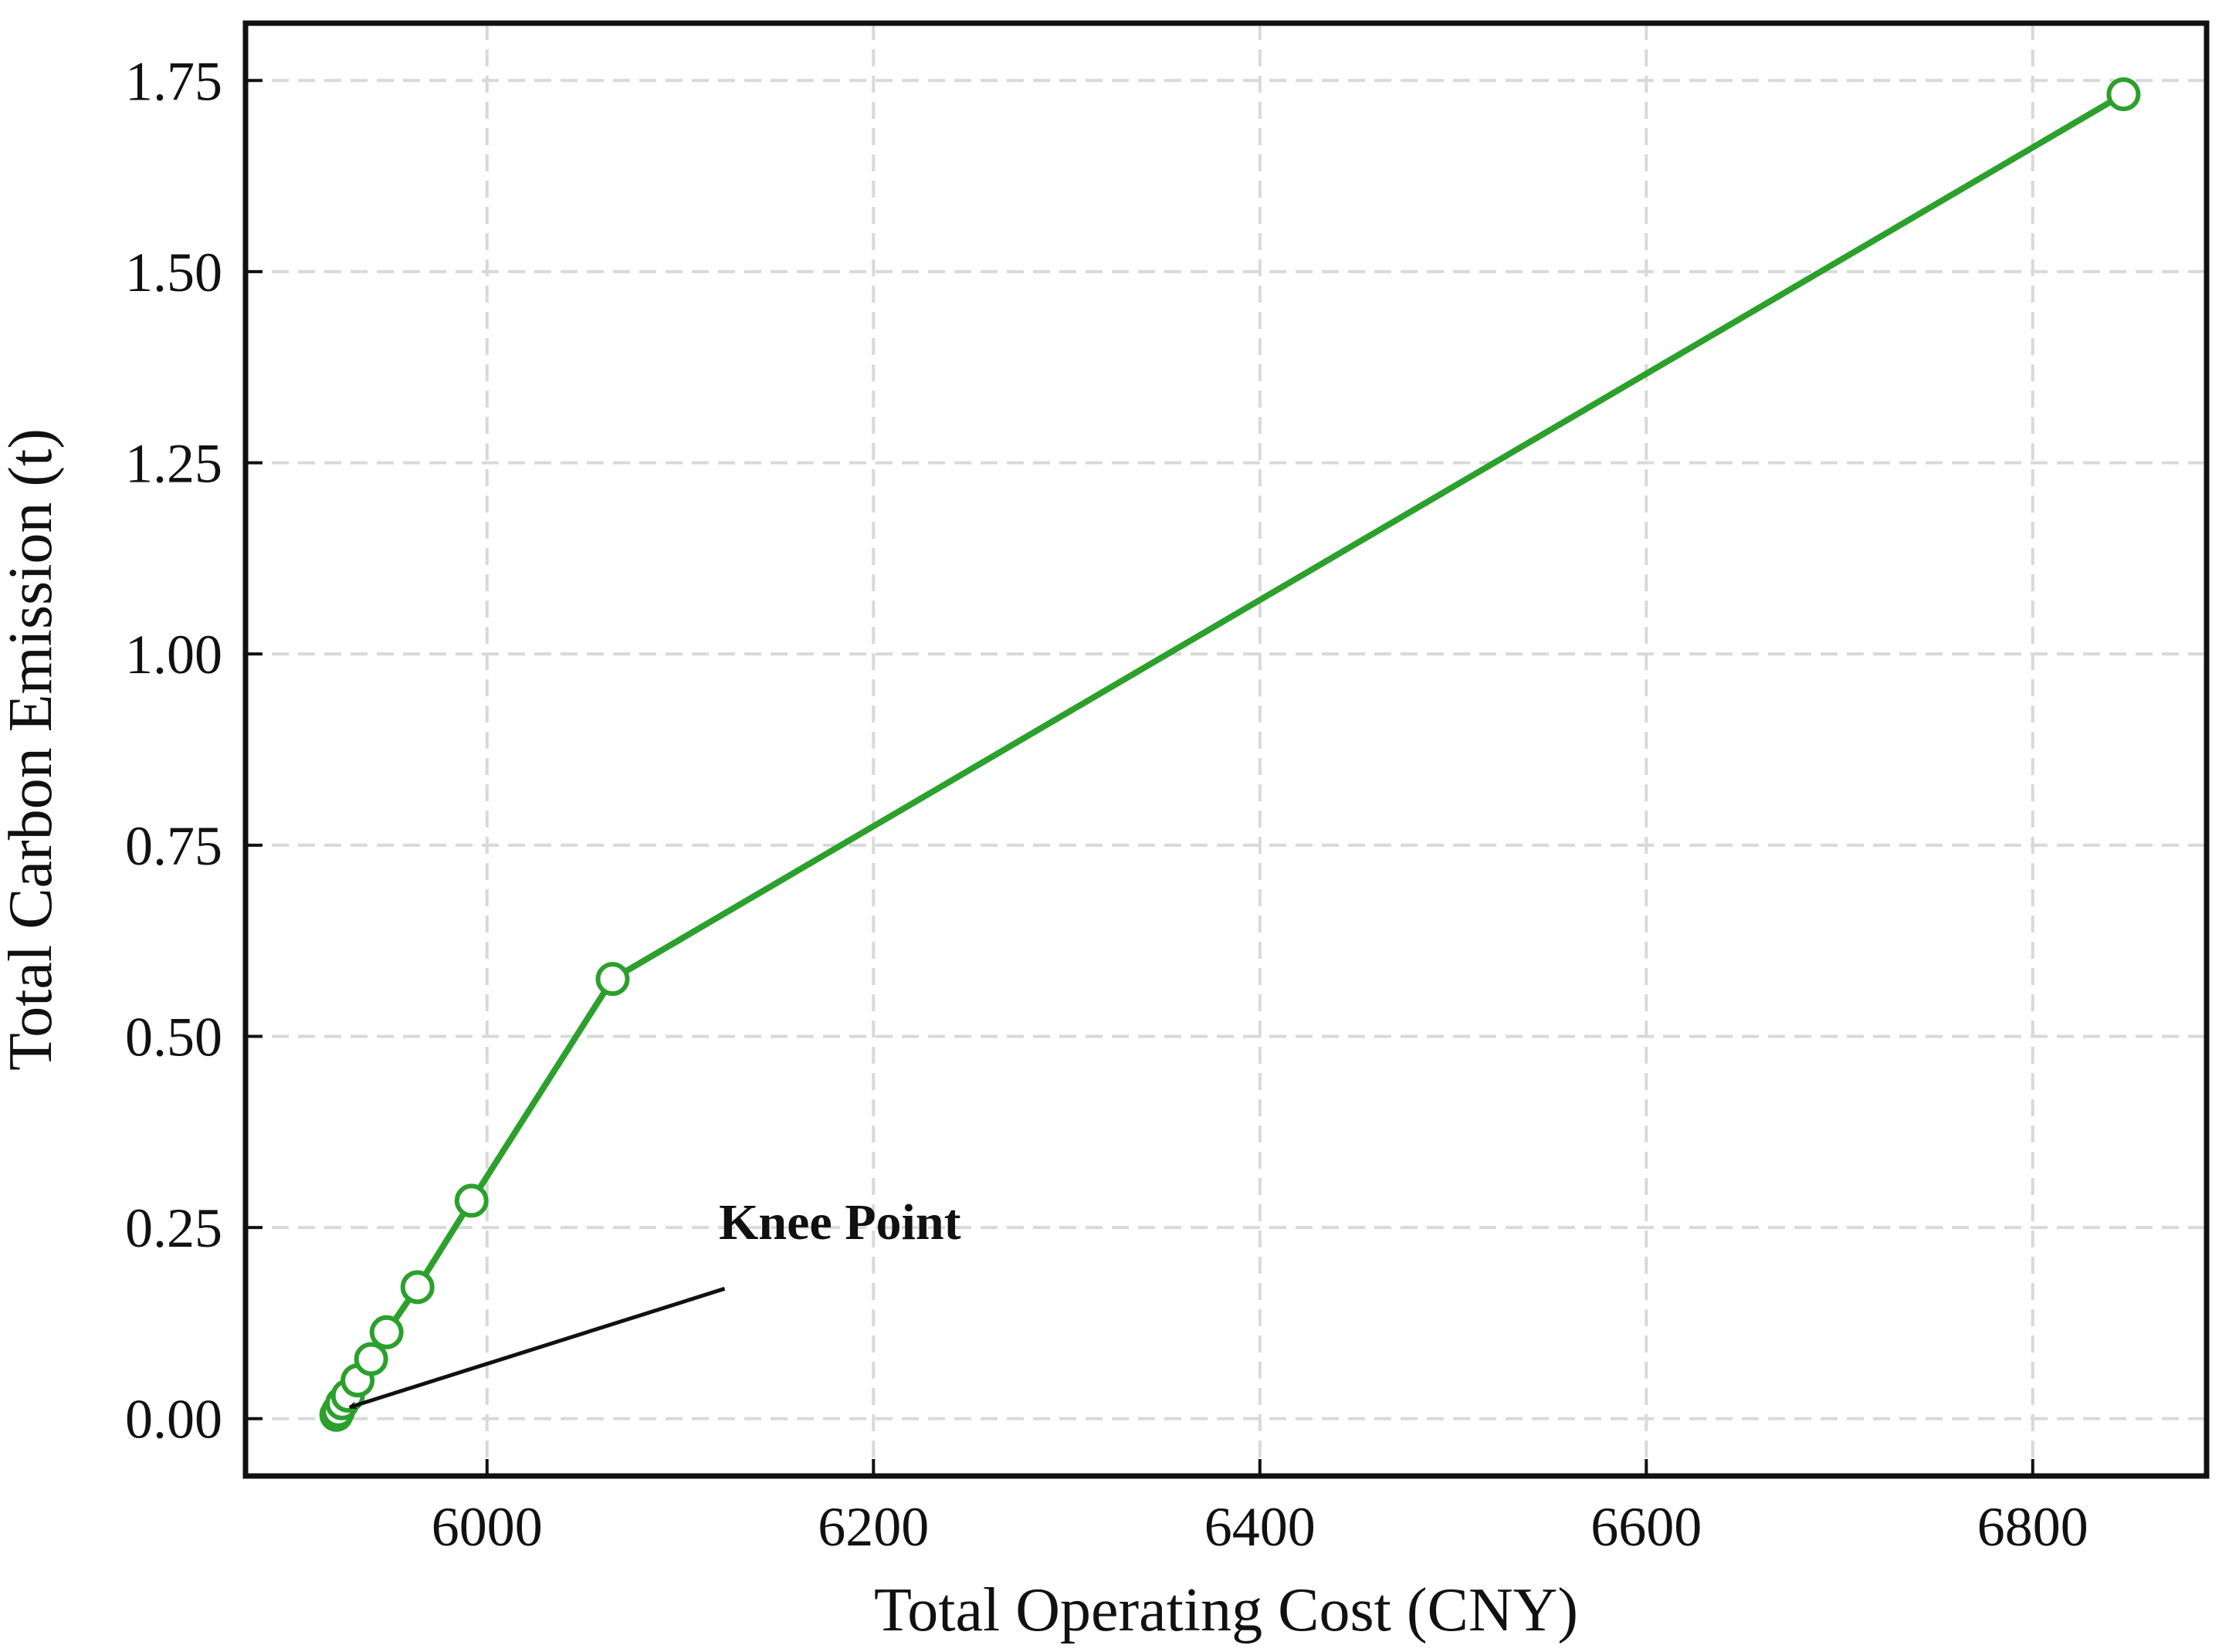  What do you see at coordinates (1226, 1610) in the screenshot?
I see `x-axis-label: Total Operating Cost (CNY)` at bounding box center [1226, 1610].